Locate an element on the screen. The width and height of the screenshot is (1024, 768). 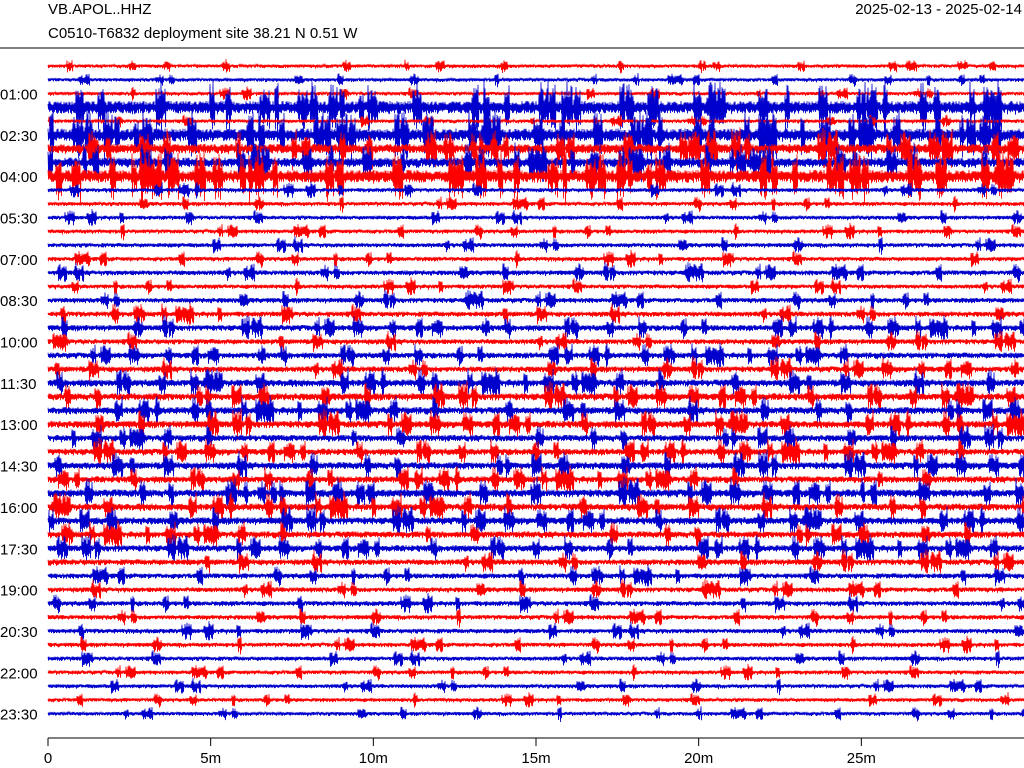
x-tick-label: 10m is located at coordinates (373, 758).